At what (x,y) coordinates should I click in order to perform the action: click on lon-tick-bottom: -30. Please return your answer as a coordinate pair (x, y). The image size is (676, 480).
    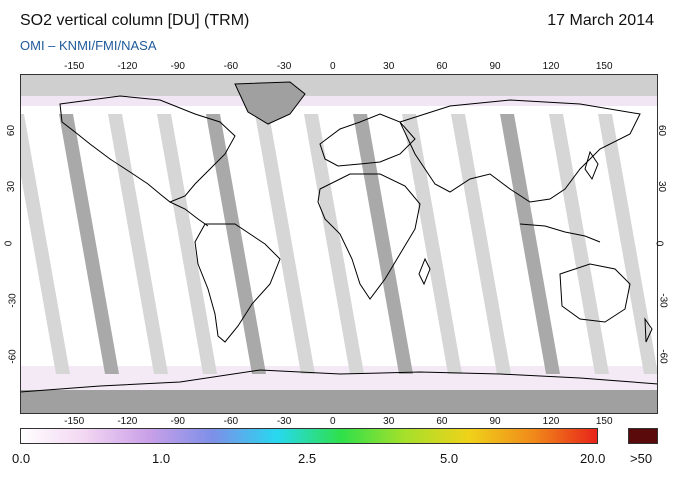
    Looking at the image, I should click on (284, 421).